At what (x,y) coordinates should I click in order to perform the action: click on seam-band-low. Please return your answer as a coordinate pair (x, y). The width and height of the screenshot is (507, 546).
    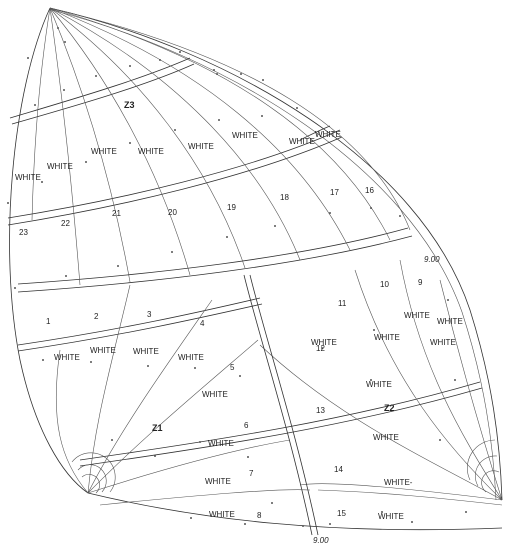
    Looking at the image, I should click on (139, 321).